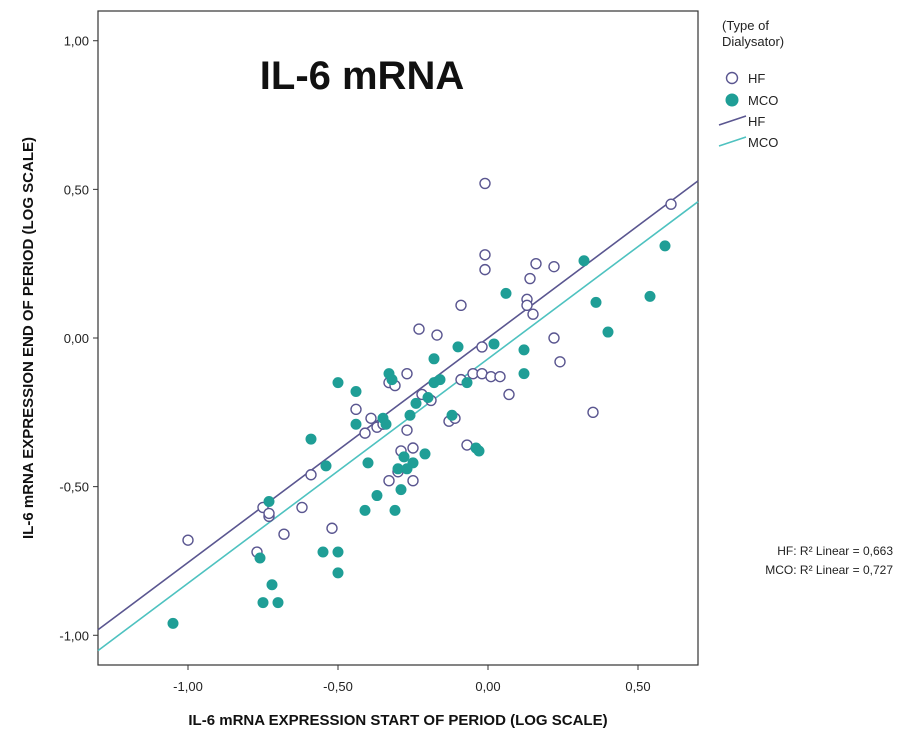 The image size is (911, 738). I want to click on legend: (Type of Dialysator) HF MCO HF MCO, so click(751, 84).